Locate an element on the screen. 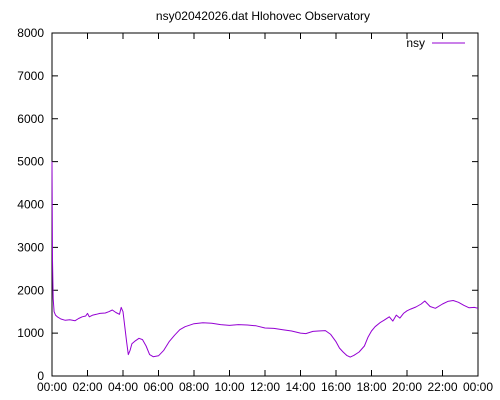  y-tick-label: 3000 is located at coordinates (30, 247).